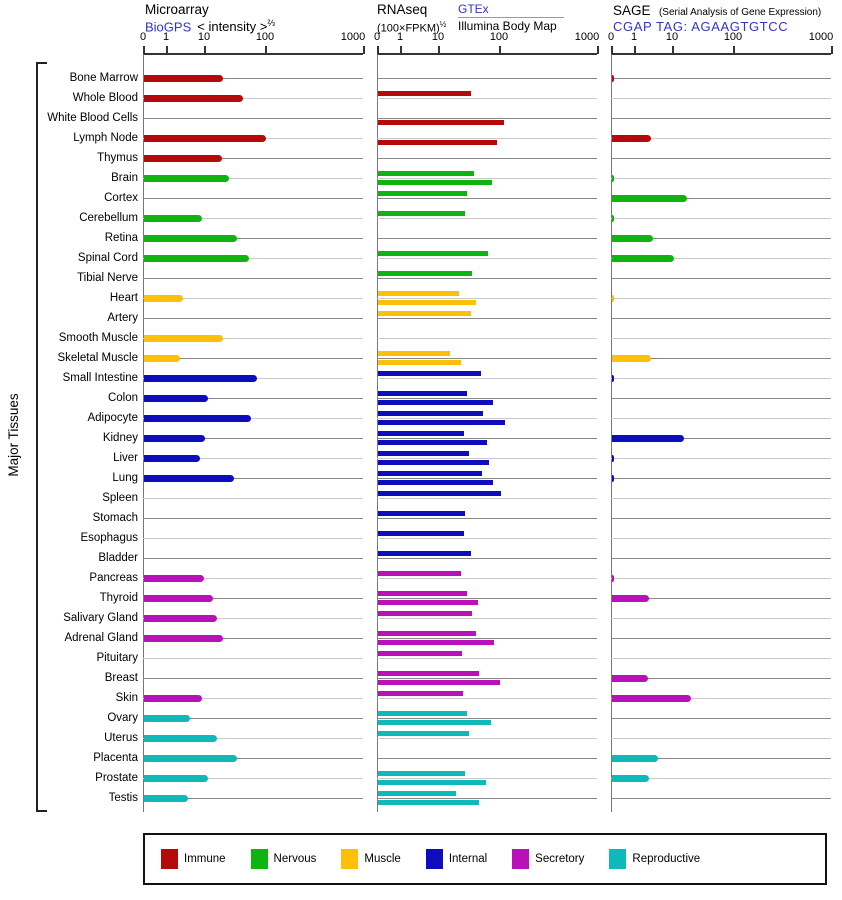  I want to click on biogps-link: BioGPS, so click(168, 27).